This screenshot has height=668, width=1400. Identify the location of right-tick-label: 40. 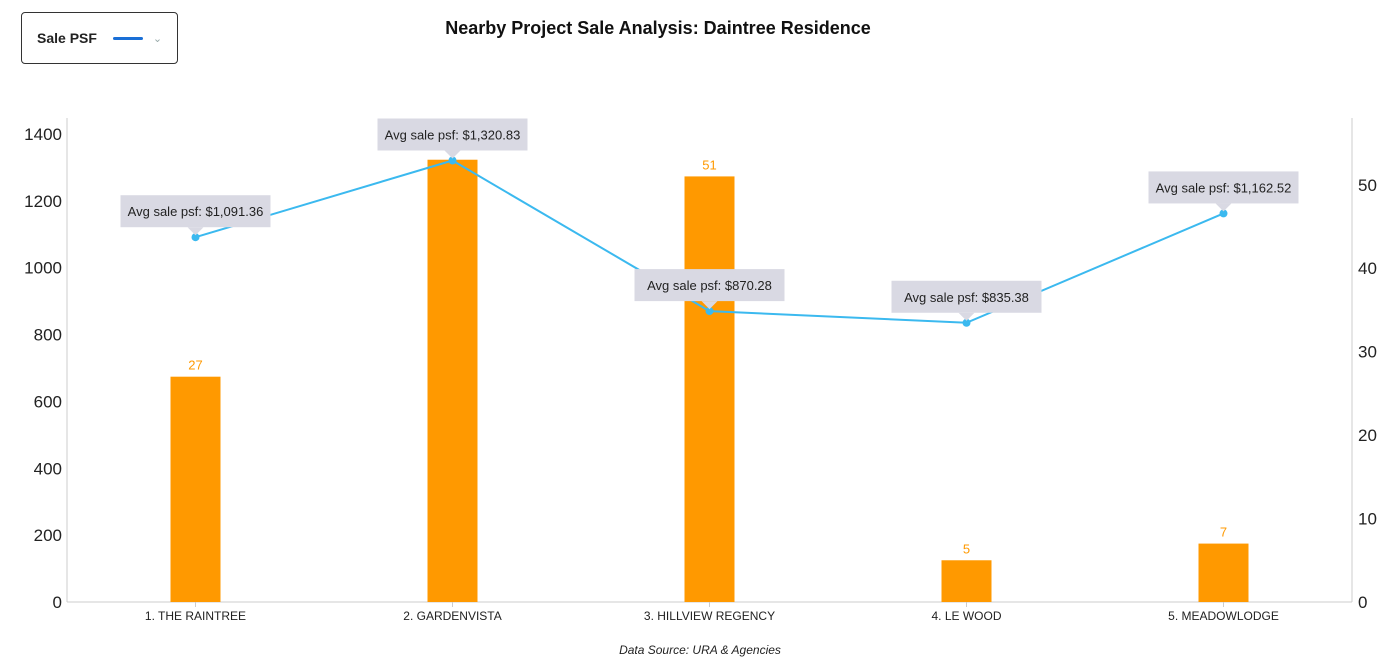
(1367, 268).